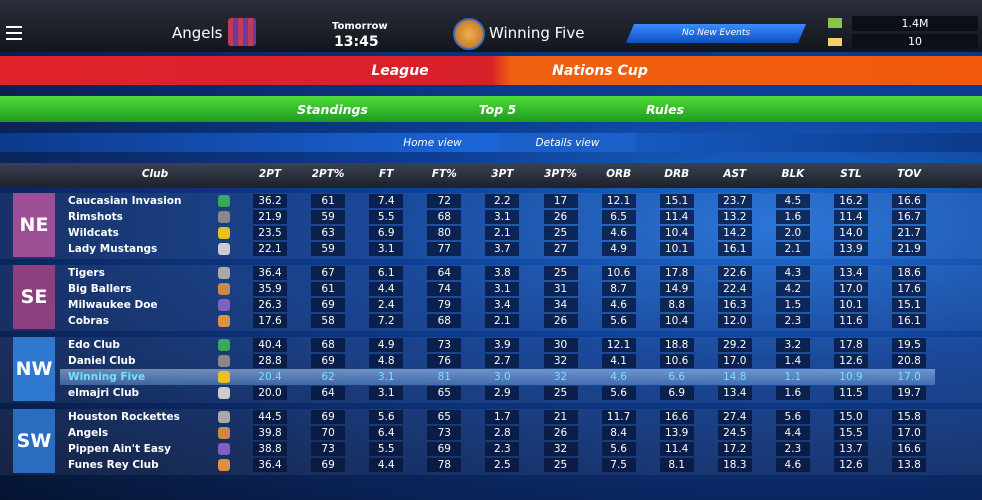 The image size is (982, 500). I want to click on club-name: Tigers, so click(86, 273).